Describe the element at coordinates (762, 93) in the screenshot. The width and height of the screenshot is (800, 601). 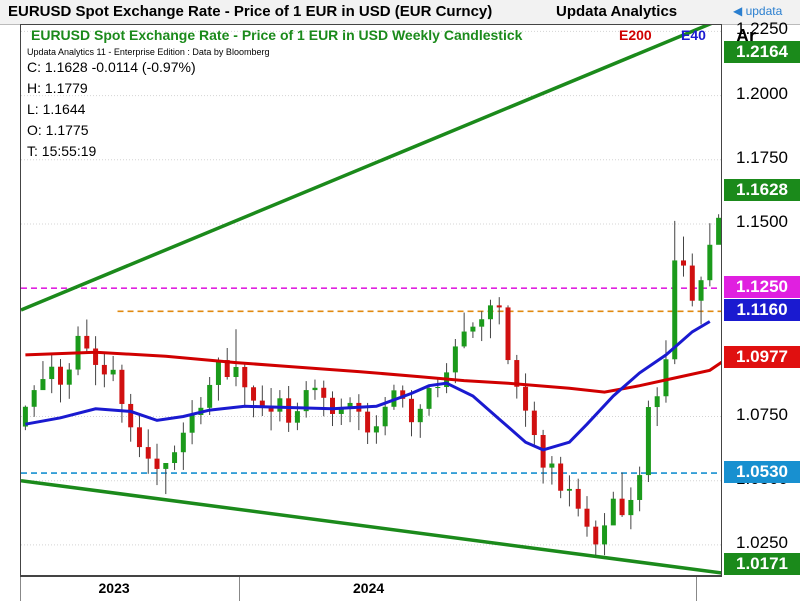
I see `price-tick-label: 1.2000` at that location.